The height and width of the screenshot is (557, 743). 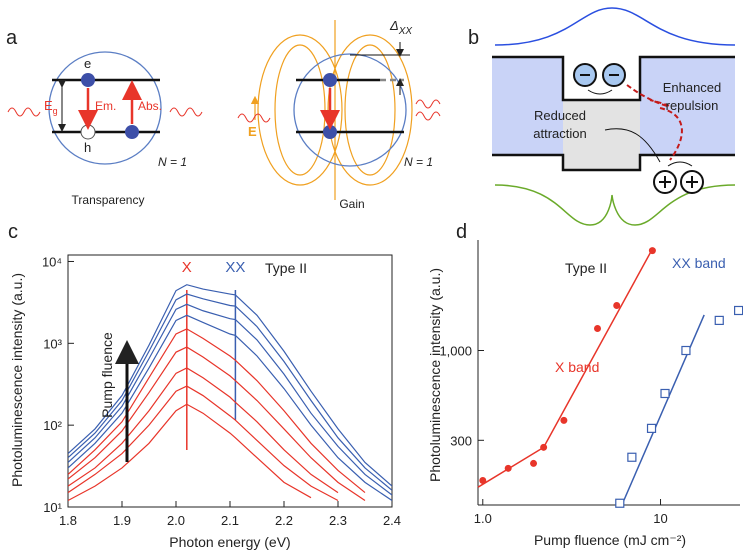 What do you see at coordinates (610, 540) in the screenshot?
I see `x-axis-label: Pump fluence (mJ cm⁻²)` at bounding box center [610, 540].